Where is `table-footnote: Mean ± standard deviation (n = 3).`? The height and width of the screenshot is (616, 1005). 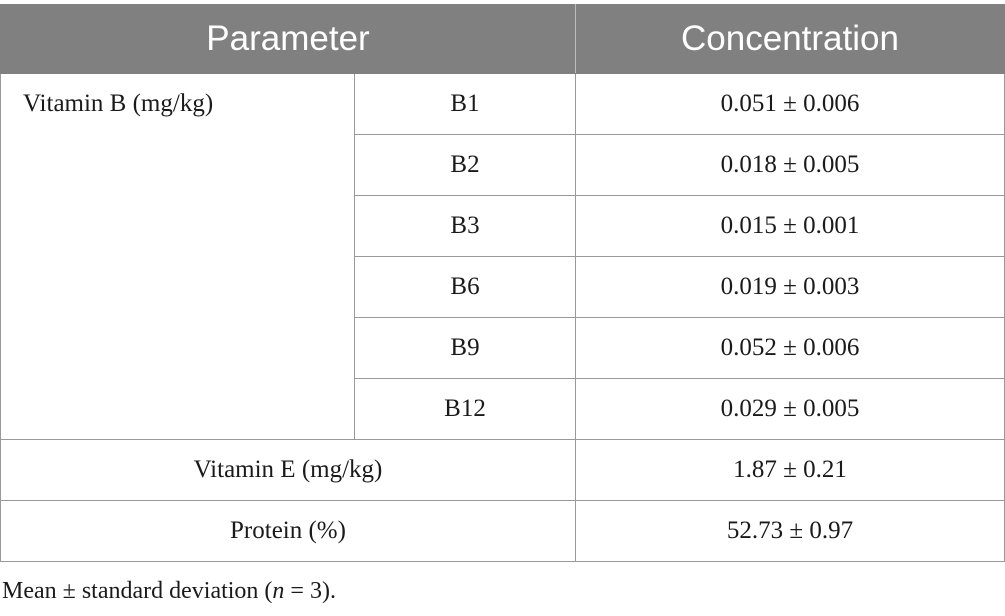
table-footnote: Mean ± standard deviation (n = 3). is located at coordinates (169, 591).